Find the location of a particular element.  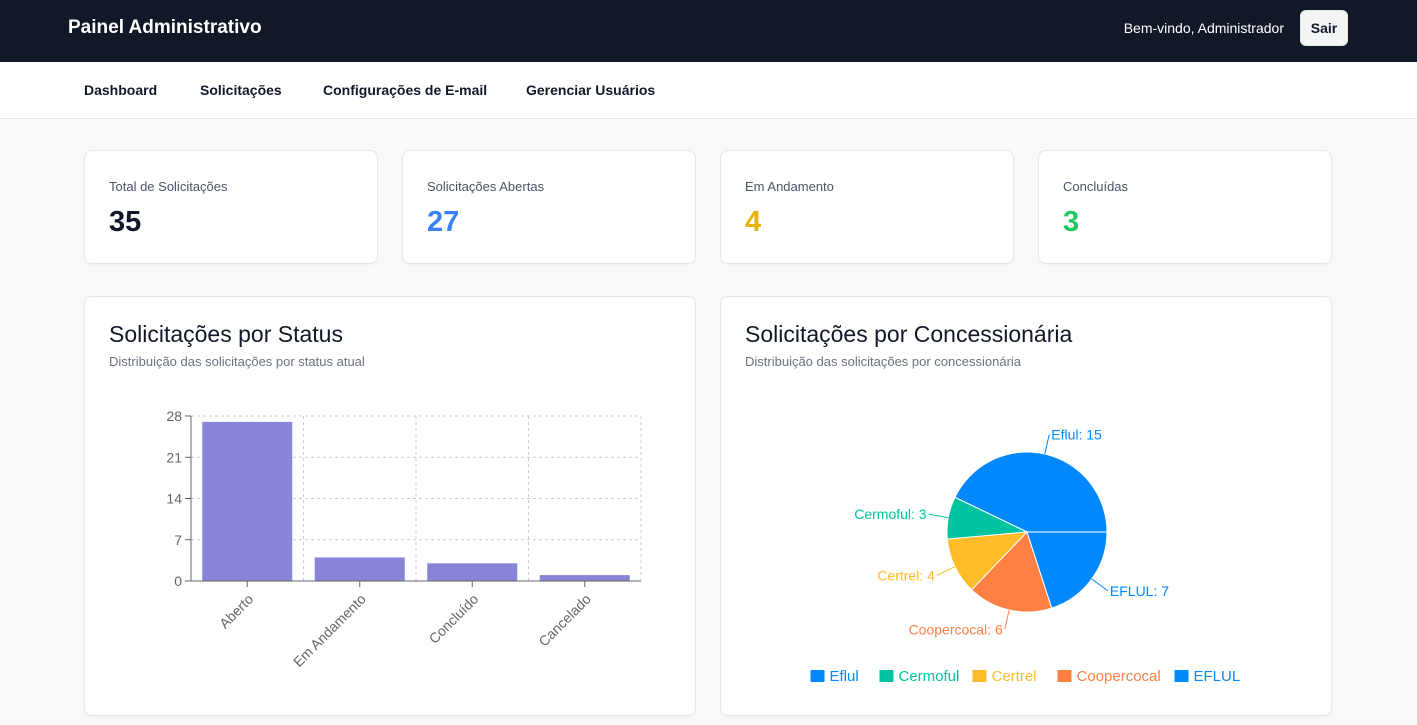

stat-value: 35 is located at coordinates (125, 222).